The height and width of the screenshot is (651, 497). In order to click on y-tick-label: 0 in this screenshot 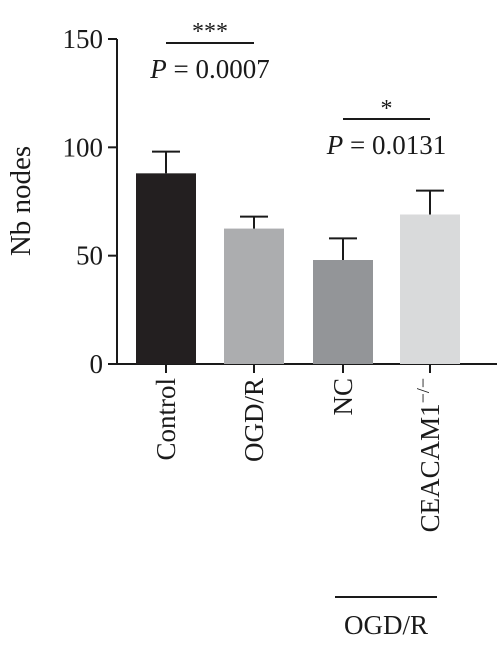, I will do `click(97, 364)`.